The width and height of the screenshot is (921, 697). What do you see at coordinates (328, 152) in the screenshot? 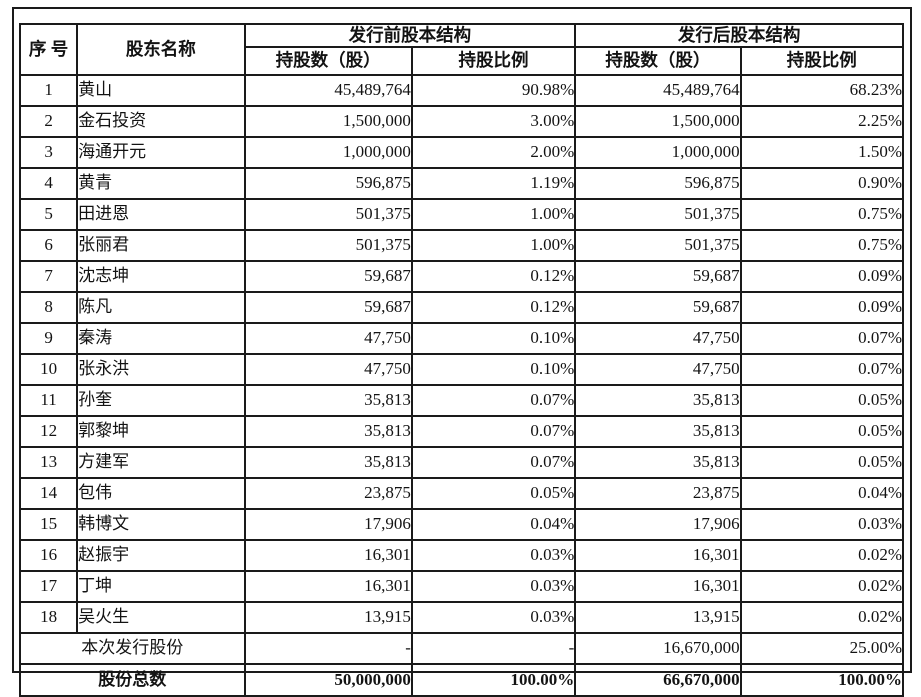
I see `cell-pre-shares: 1,000,000` at bounding box center [328, 152].